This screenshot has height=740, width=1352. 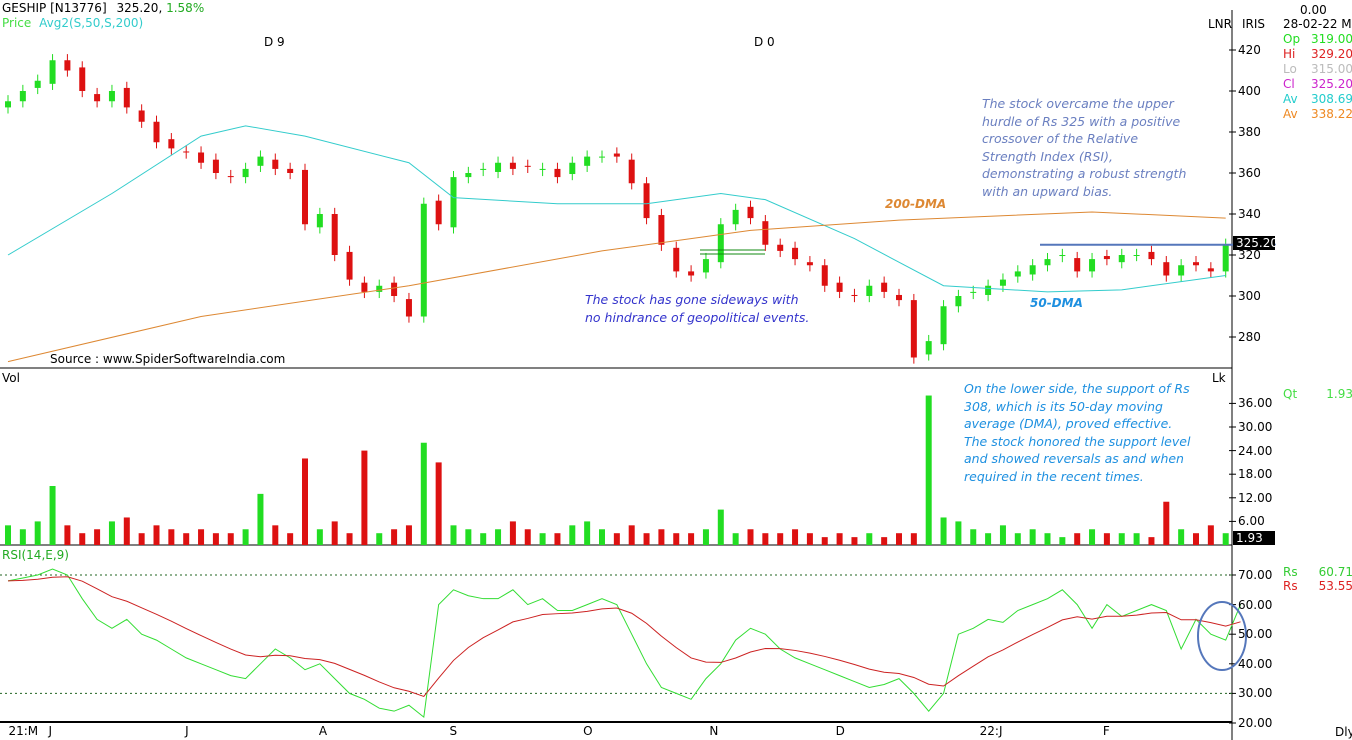 I want to click on legend-avg: Avg2(S,50,S,200), so click(x=91, y=23).